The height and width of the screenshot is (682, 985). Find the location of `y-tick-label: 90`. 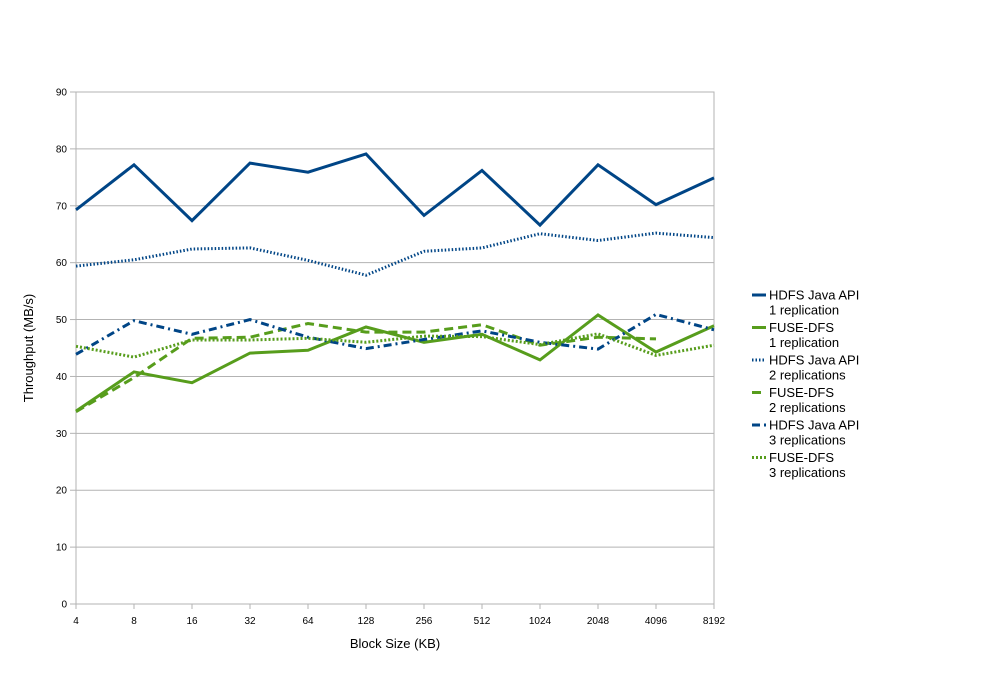

y-tick-label: 90 is located at coordinates (62, 93).